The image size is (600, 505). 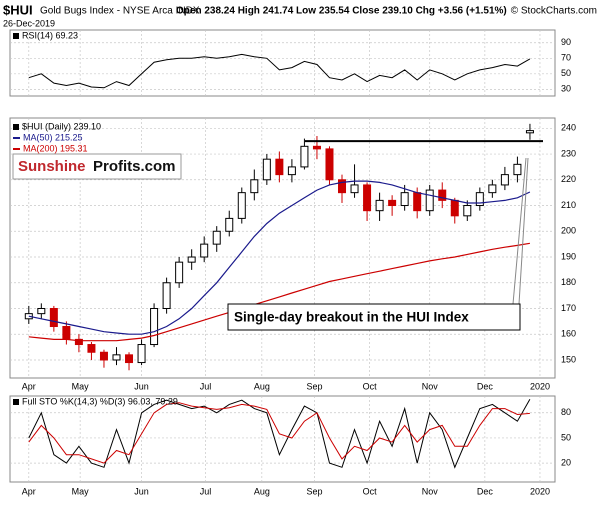 I want to click on y-tick-label: 70, so click(x=566, y=58).